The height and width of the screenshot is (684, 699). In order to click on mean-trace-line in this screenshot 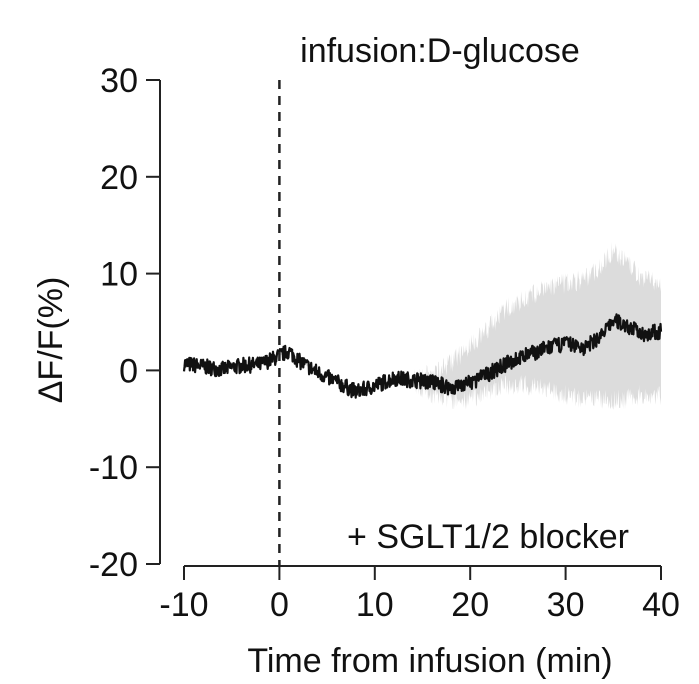, I will do `click(422, 356)`.